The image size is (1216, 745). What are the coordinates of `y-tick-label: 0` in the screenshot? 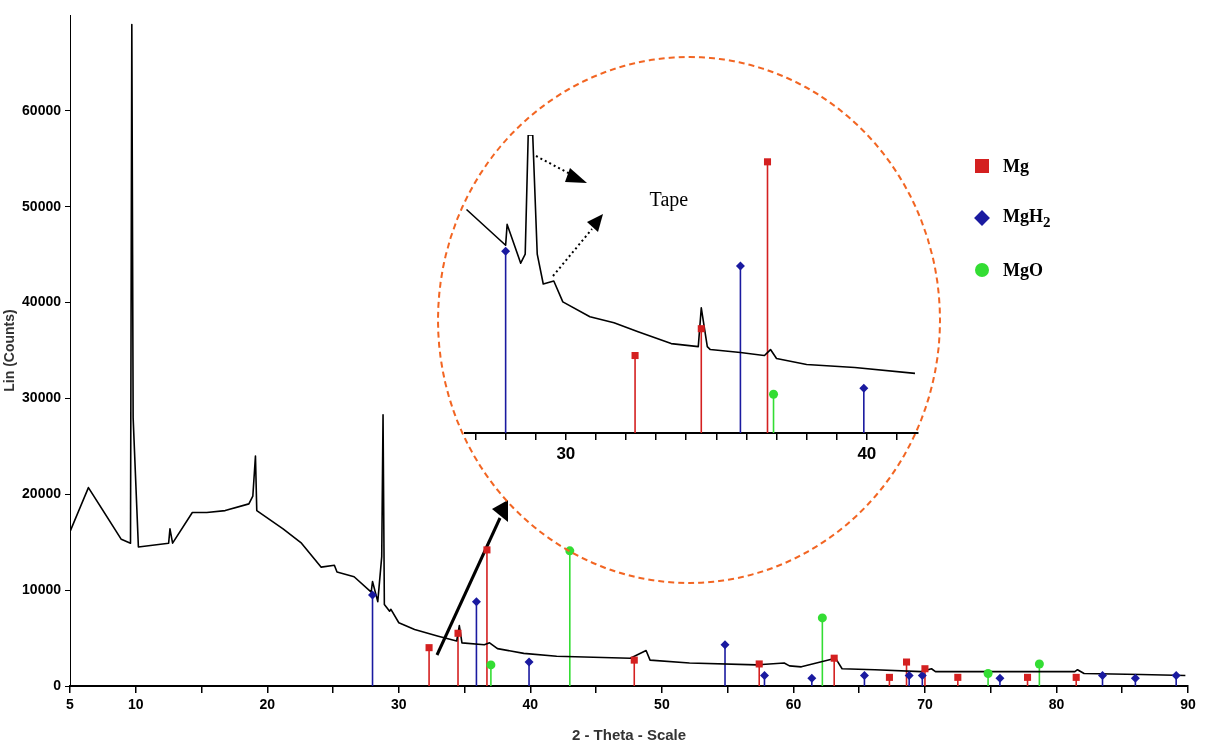 It's located at (57, 684).